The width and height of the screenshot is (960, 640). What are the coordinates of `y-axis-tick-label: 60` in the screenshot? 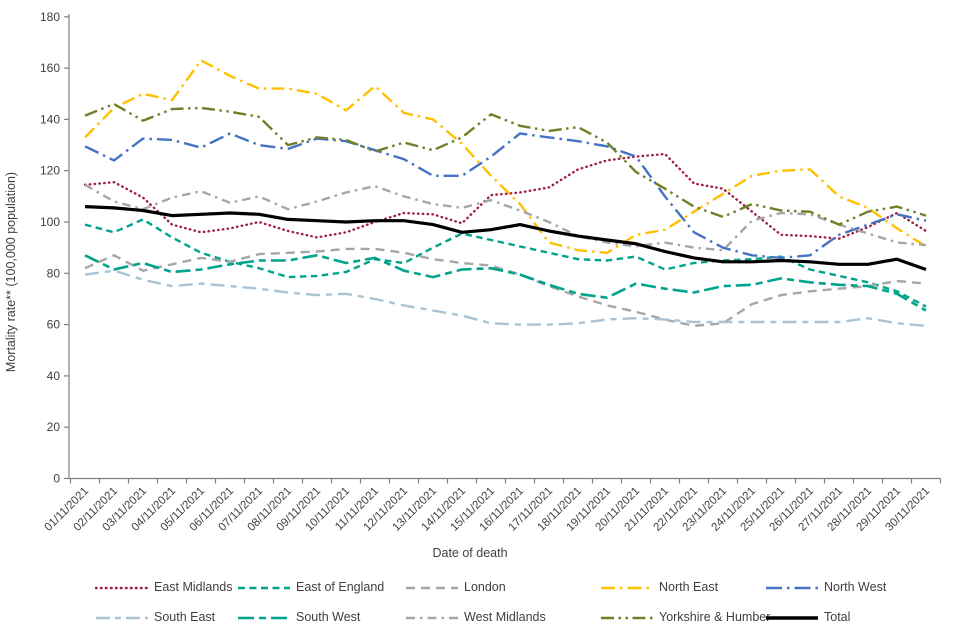 It's located at (54, 325).